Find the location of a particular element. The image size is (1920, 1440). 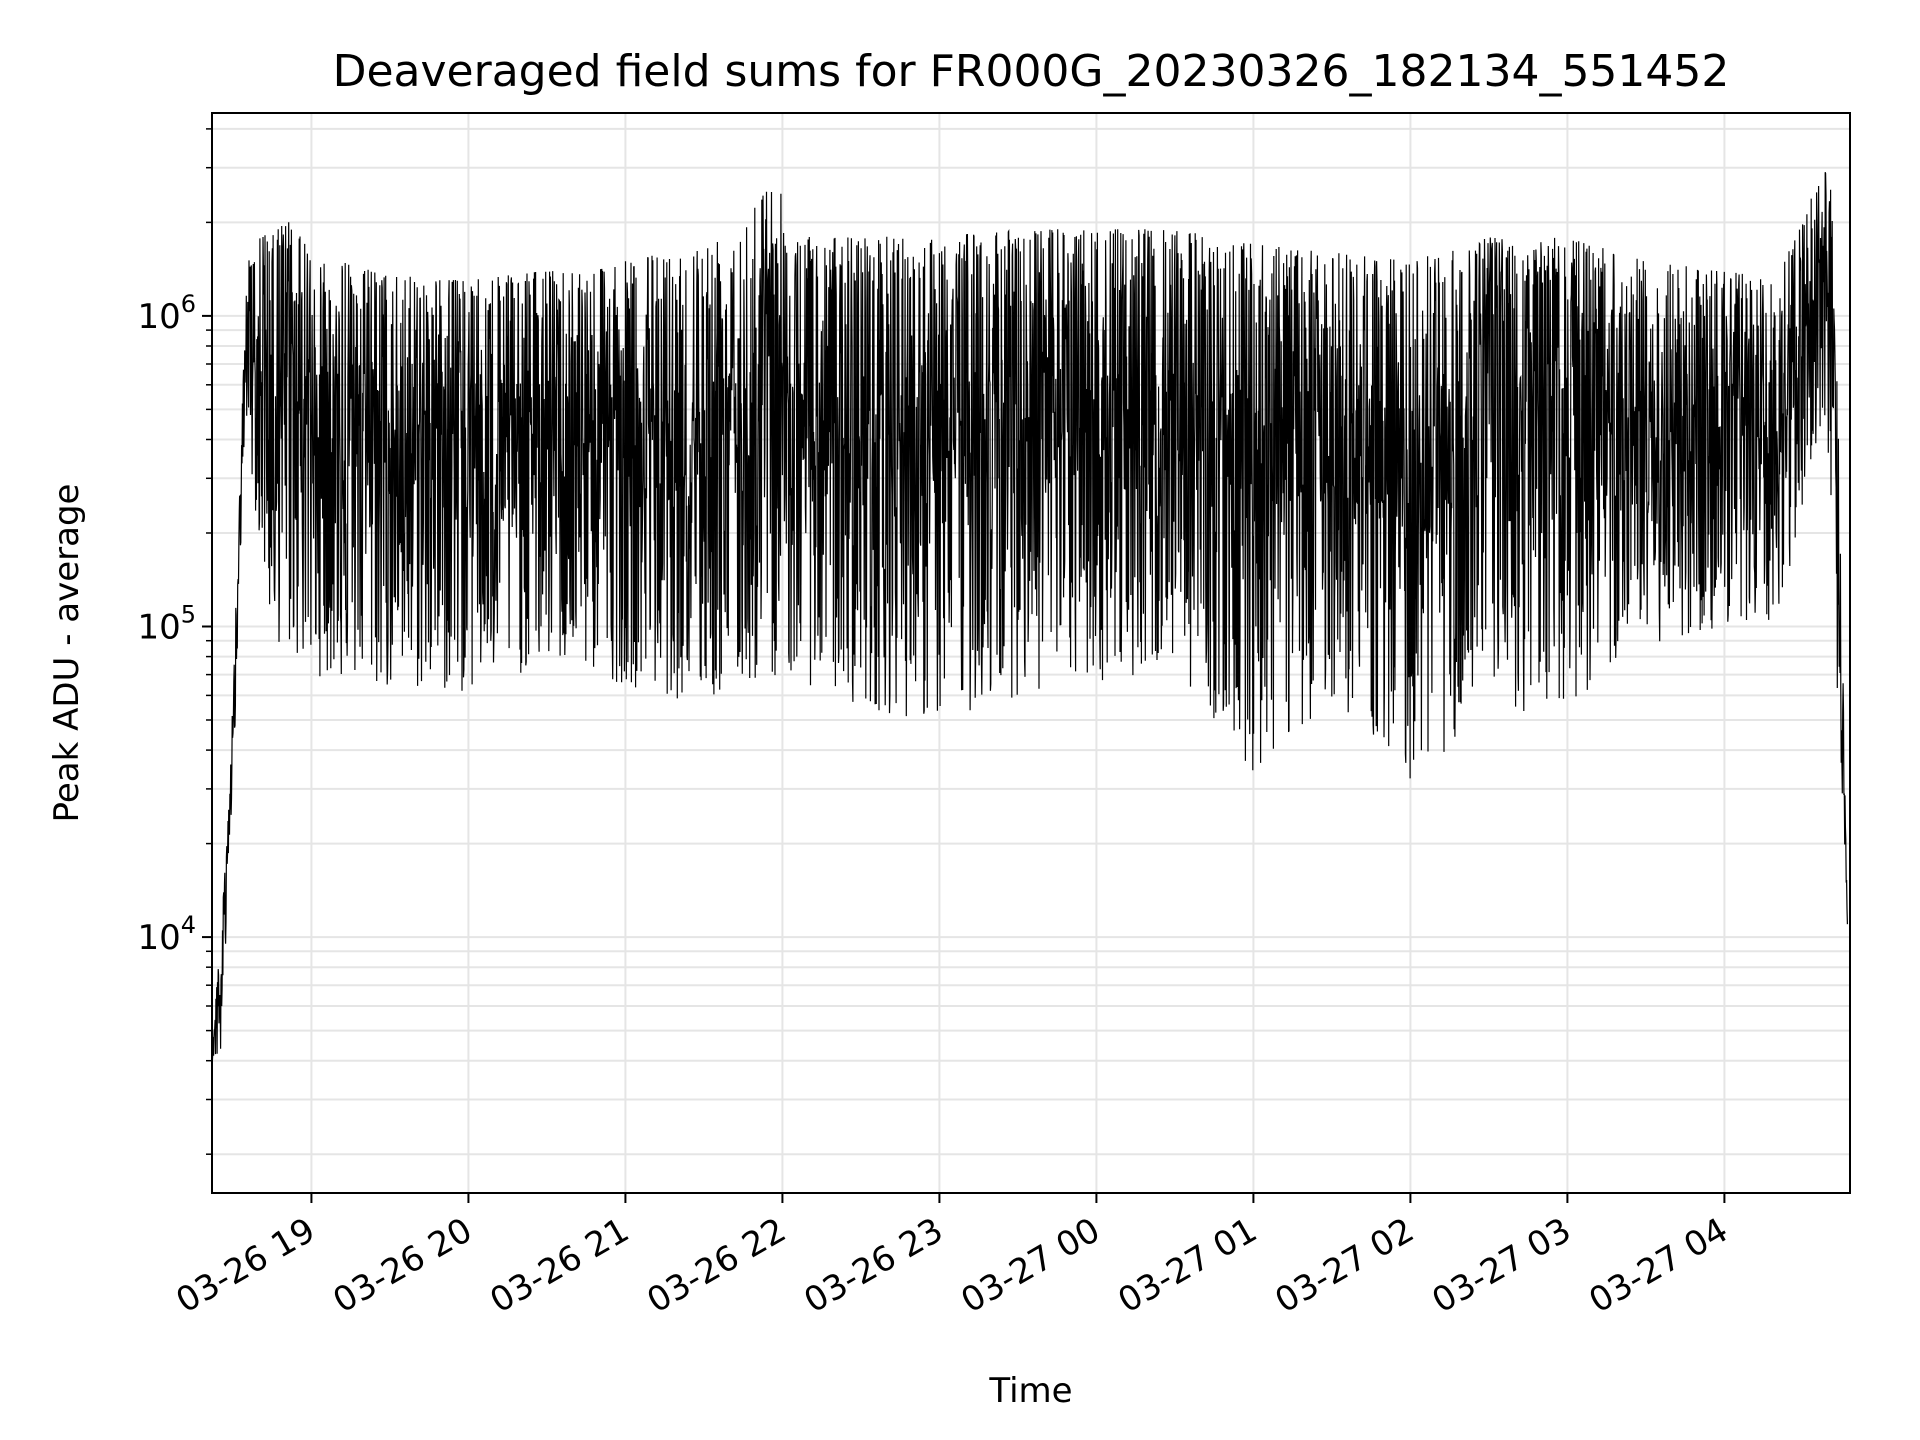

y-tick-exponent: 6 is located at coordinates (188, 304).